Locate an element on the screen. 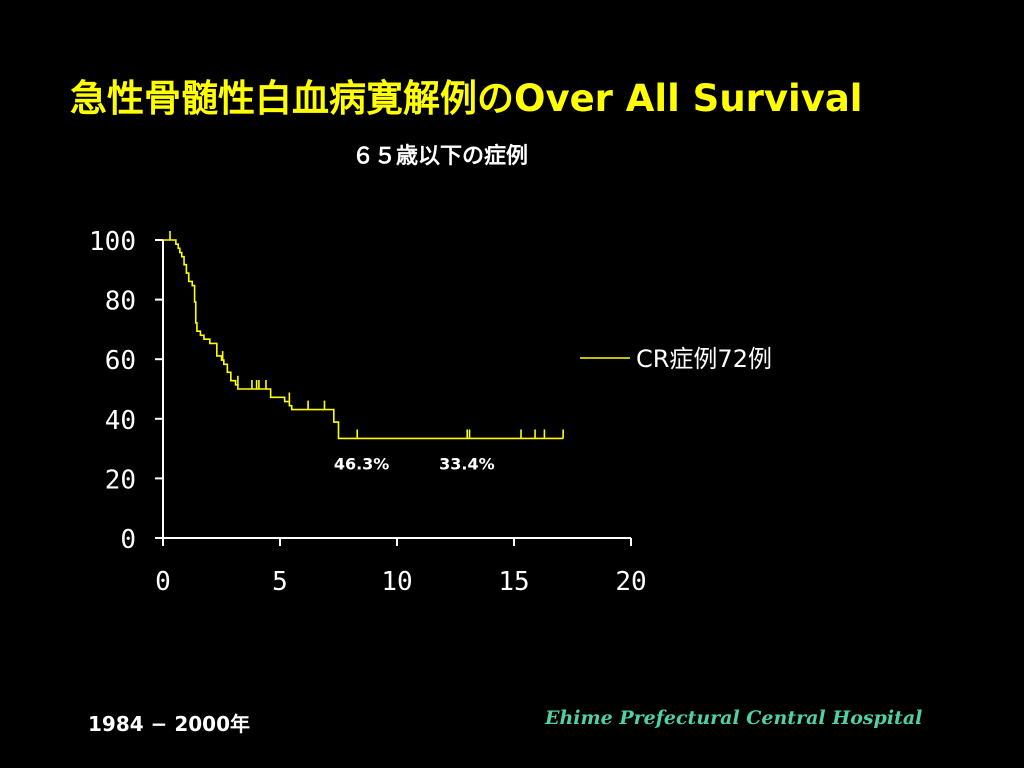 The height and width of the screenshot is (768, 1024). survival-curve is located at coordinates (363, 339).